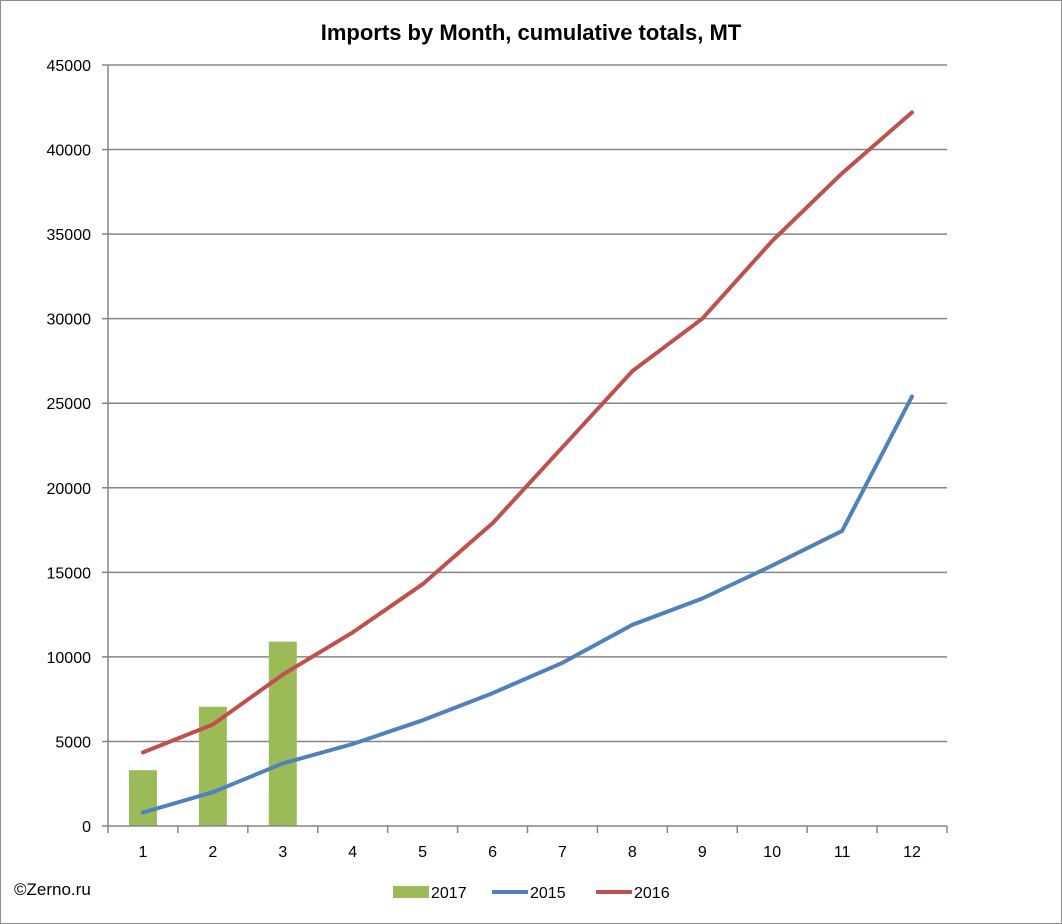 This screenshot has height=924, width=1062. I want to click on x-tick-label: 8, so click(632, 852).